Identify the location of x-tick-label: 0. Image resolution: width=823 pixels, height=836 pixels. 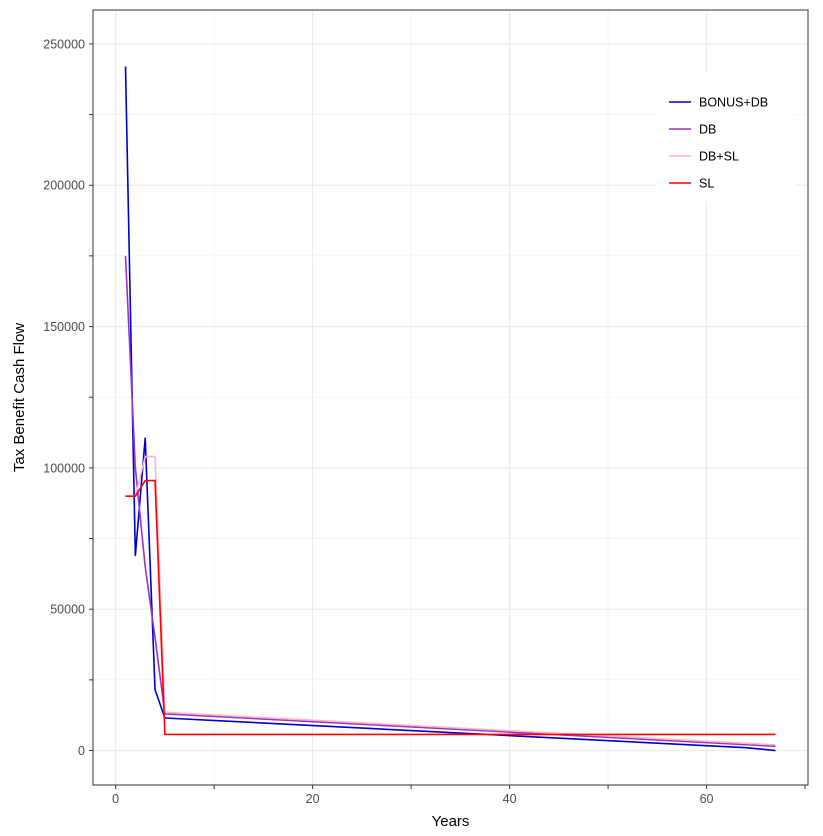
(115, 799).